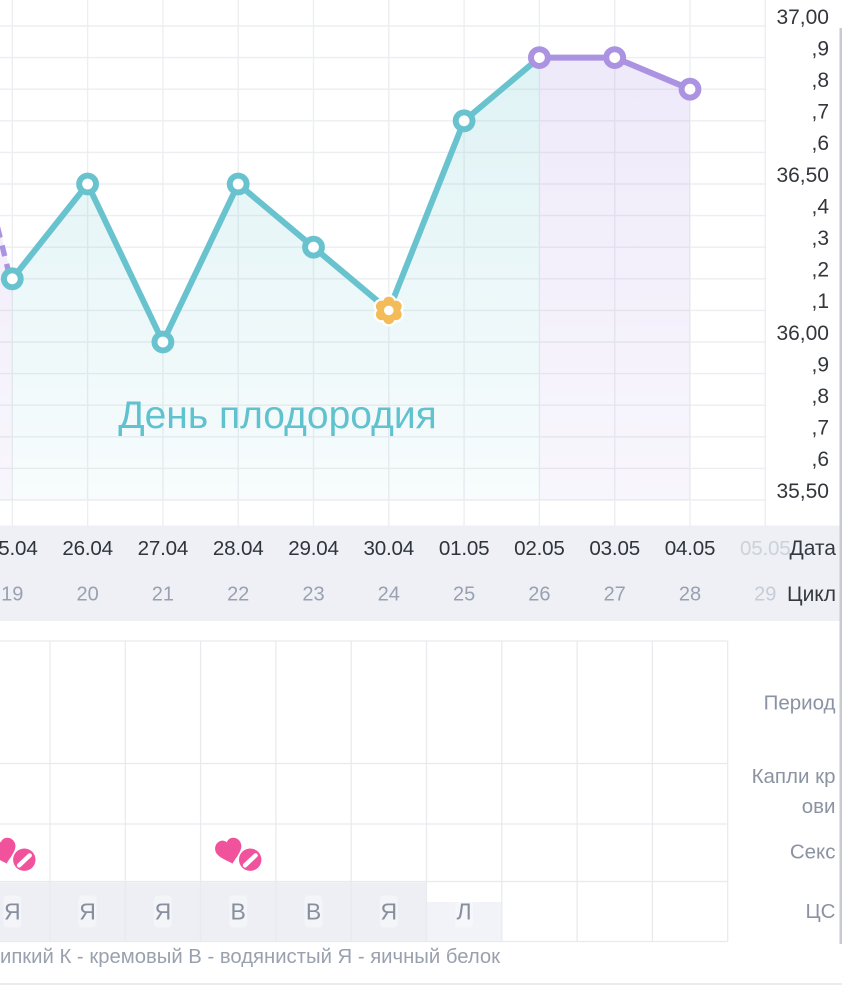  I want to click on svg-text: 22, so click(238, 595).